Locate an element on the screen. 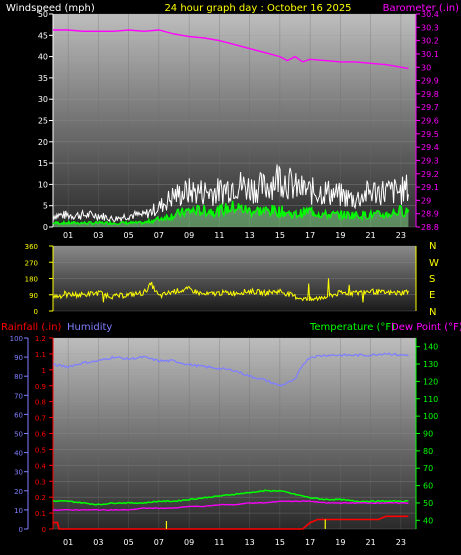 The height and width of the screenshot is (555, 461). barometer-tick-label: 29.9 is located at coordinates (430, 81).